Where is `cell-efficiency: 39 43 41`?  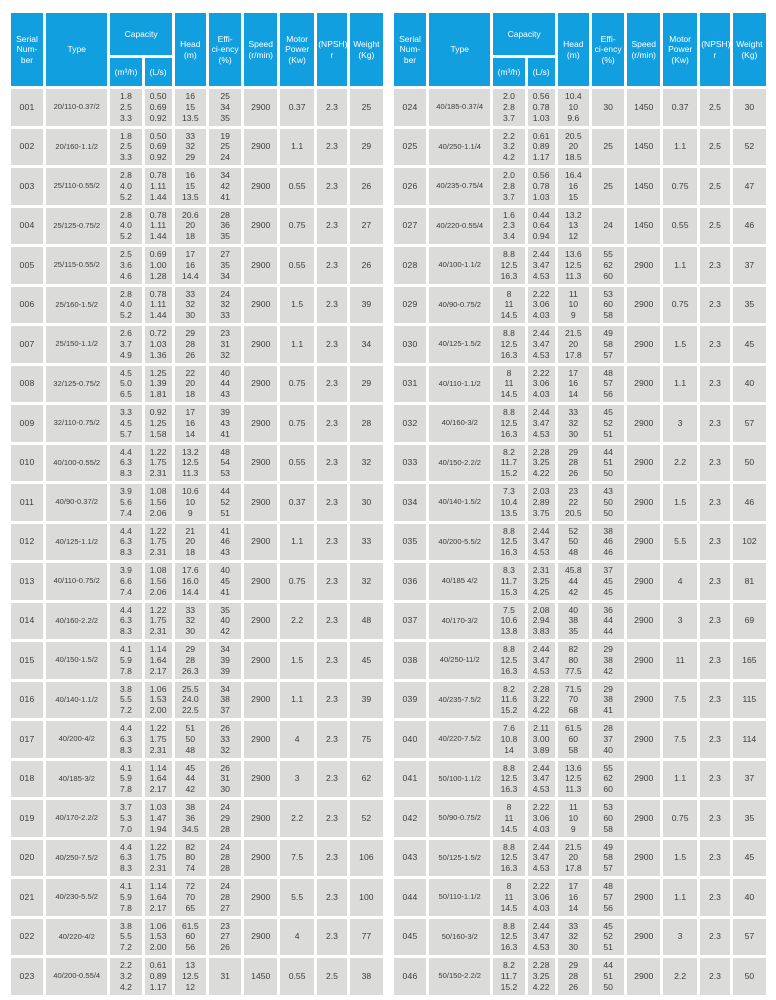 cell-efficiency: 39 43 41 is located at coordinates (225, 423).